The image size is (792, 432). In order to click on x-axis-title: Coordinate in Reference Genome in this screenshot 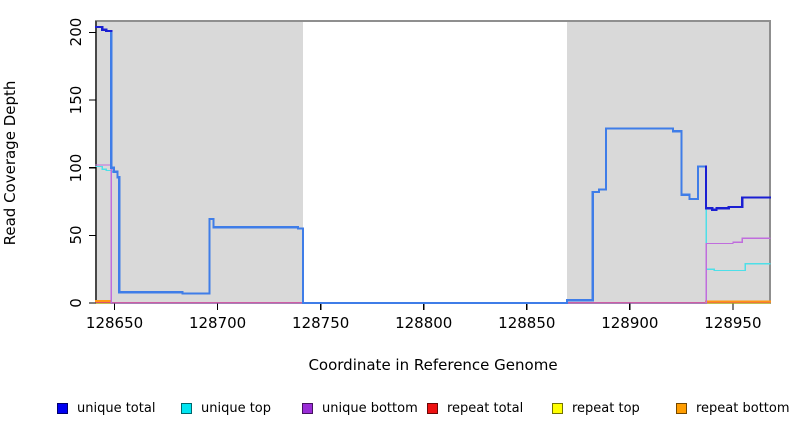, I will do `click(433, 365)`.